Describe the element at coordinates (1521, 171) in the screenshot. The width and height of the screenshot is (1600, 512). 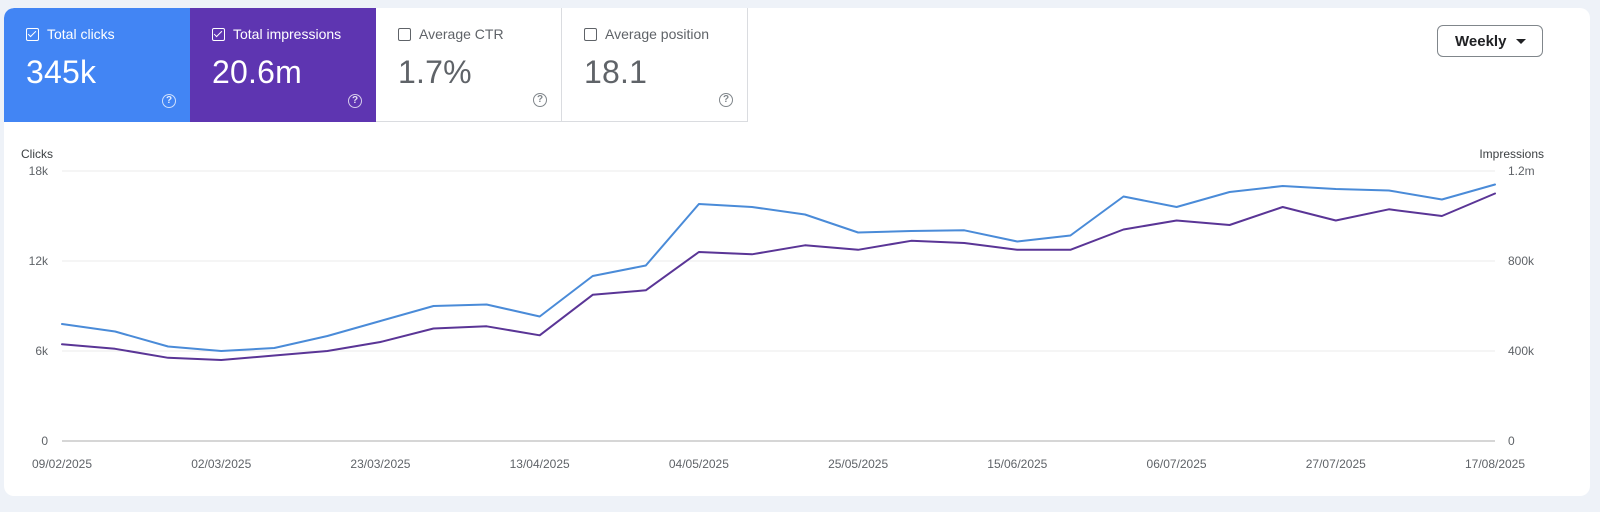
I see `y-tick-label-right: 1.2m` at that location.